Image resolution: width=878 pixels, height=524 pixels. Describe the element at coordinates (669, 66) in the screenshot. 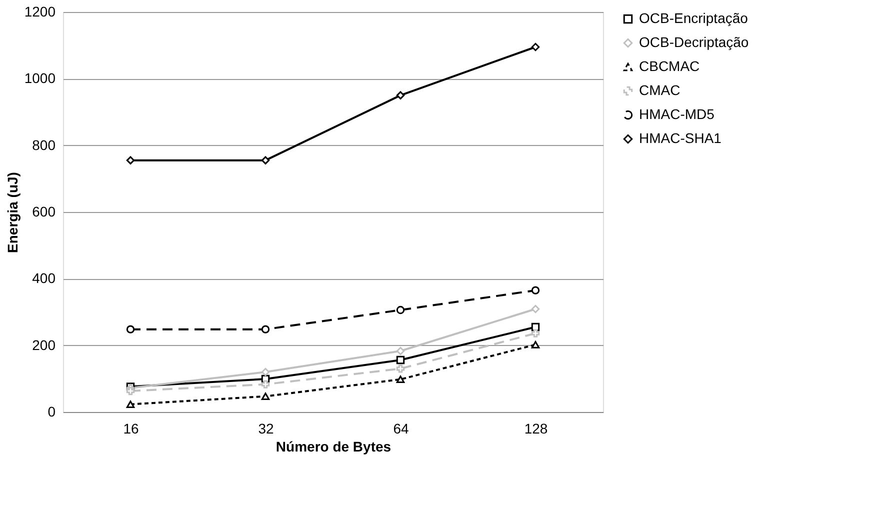

I see `legend-label: CBCMAC` at that location.